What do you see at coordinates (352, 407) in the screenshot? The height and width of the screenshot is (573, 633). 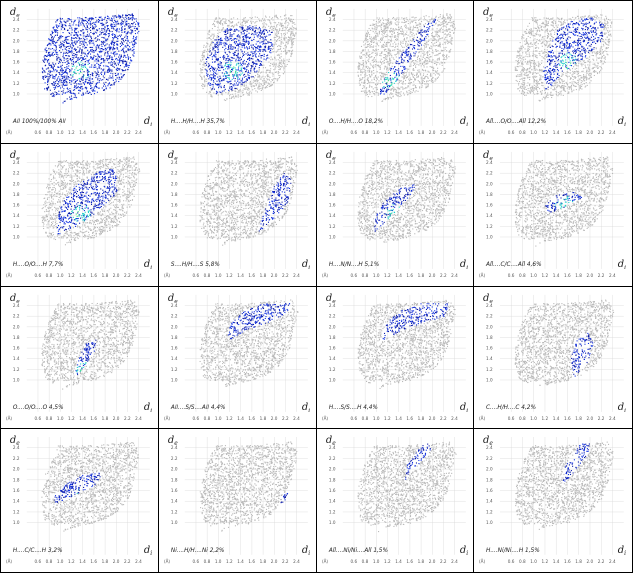 I see `contact-percentage-label: H....S/S....H 4,4%` at bounding box center [352, 407].